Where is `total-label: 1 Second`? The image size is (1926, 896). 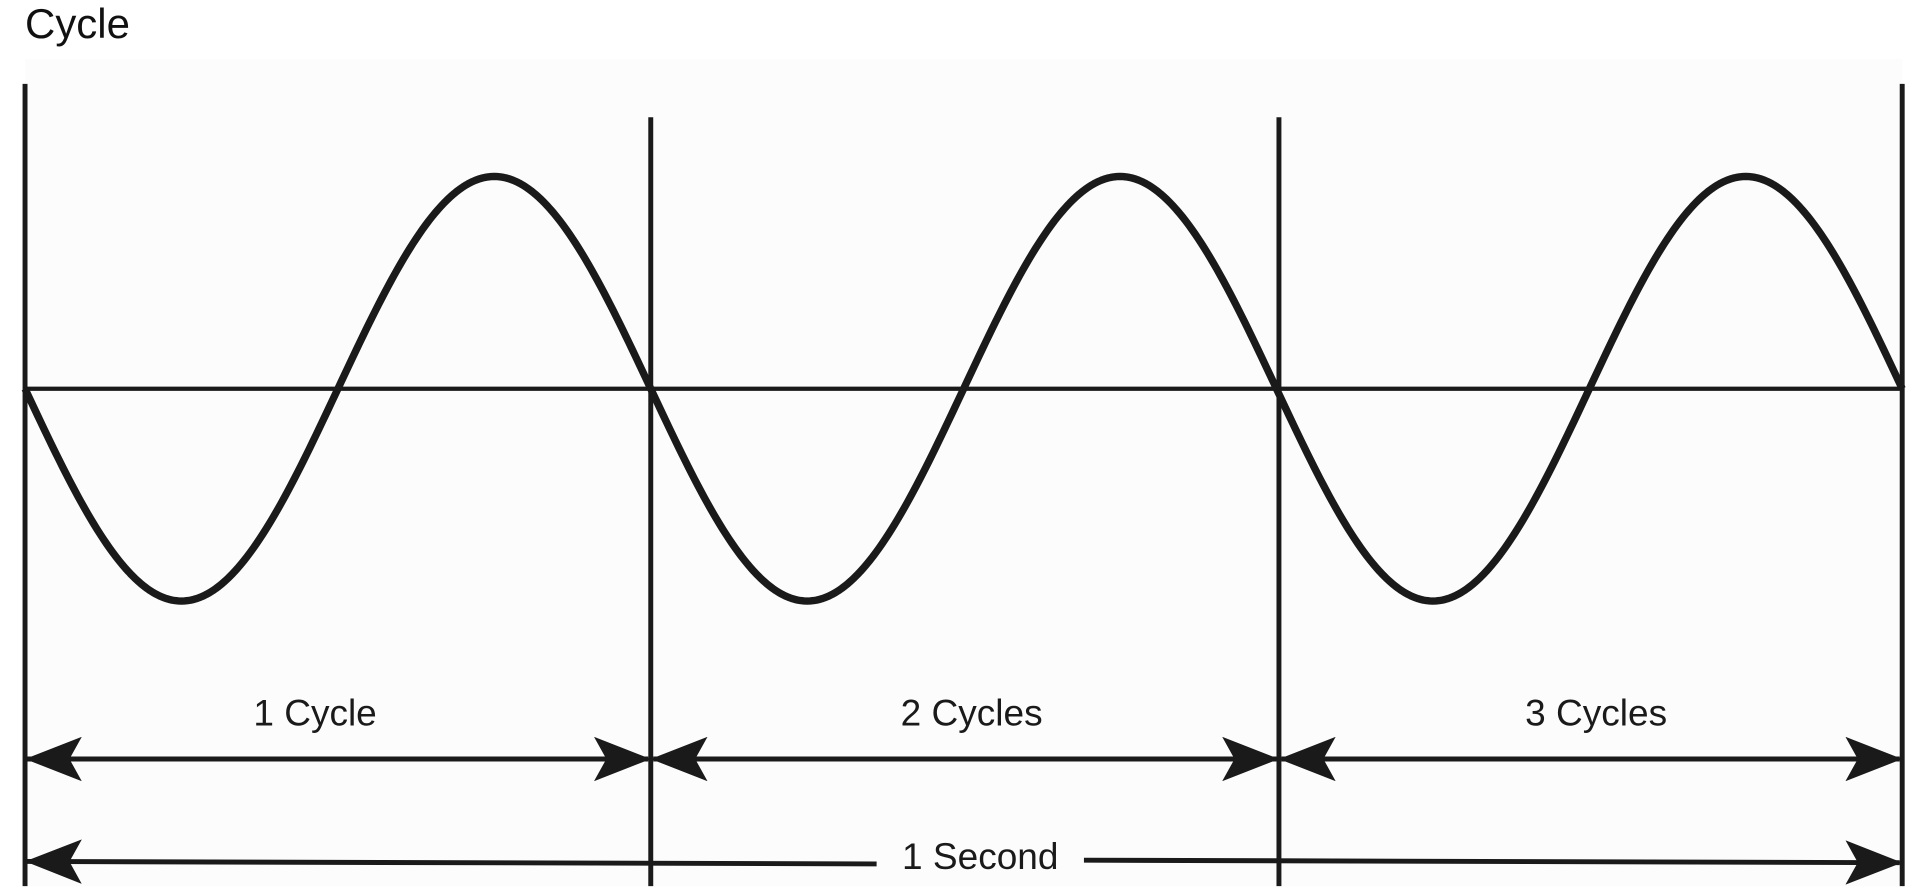
total-label: 1 Second is located at coordinates (980, 856).